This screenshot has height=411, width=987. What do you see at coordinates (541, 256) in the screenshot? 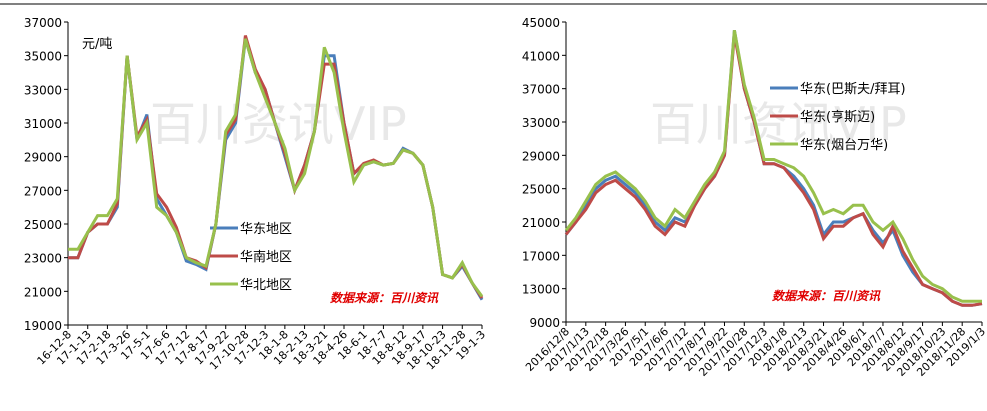
I see `y-tick-label: 17000` at bounding box center [541, 256].